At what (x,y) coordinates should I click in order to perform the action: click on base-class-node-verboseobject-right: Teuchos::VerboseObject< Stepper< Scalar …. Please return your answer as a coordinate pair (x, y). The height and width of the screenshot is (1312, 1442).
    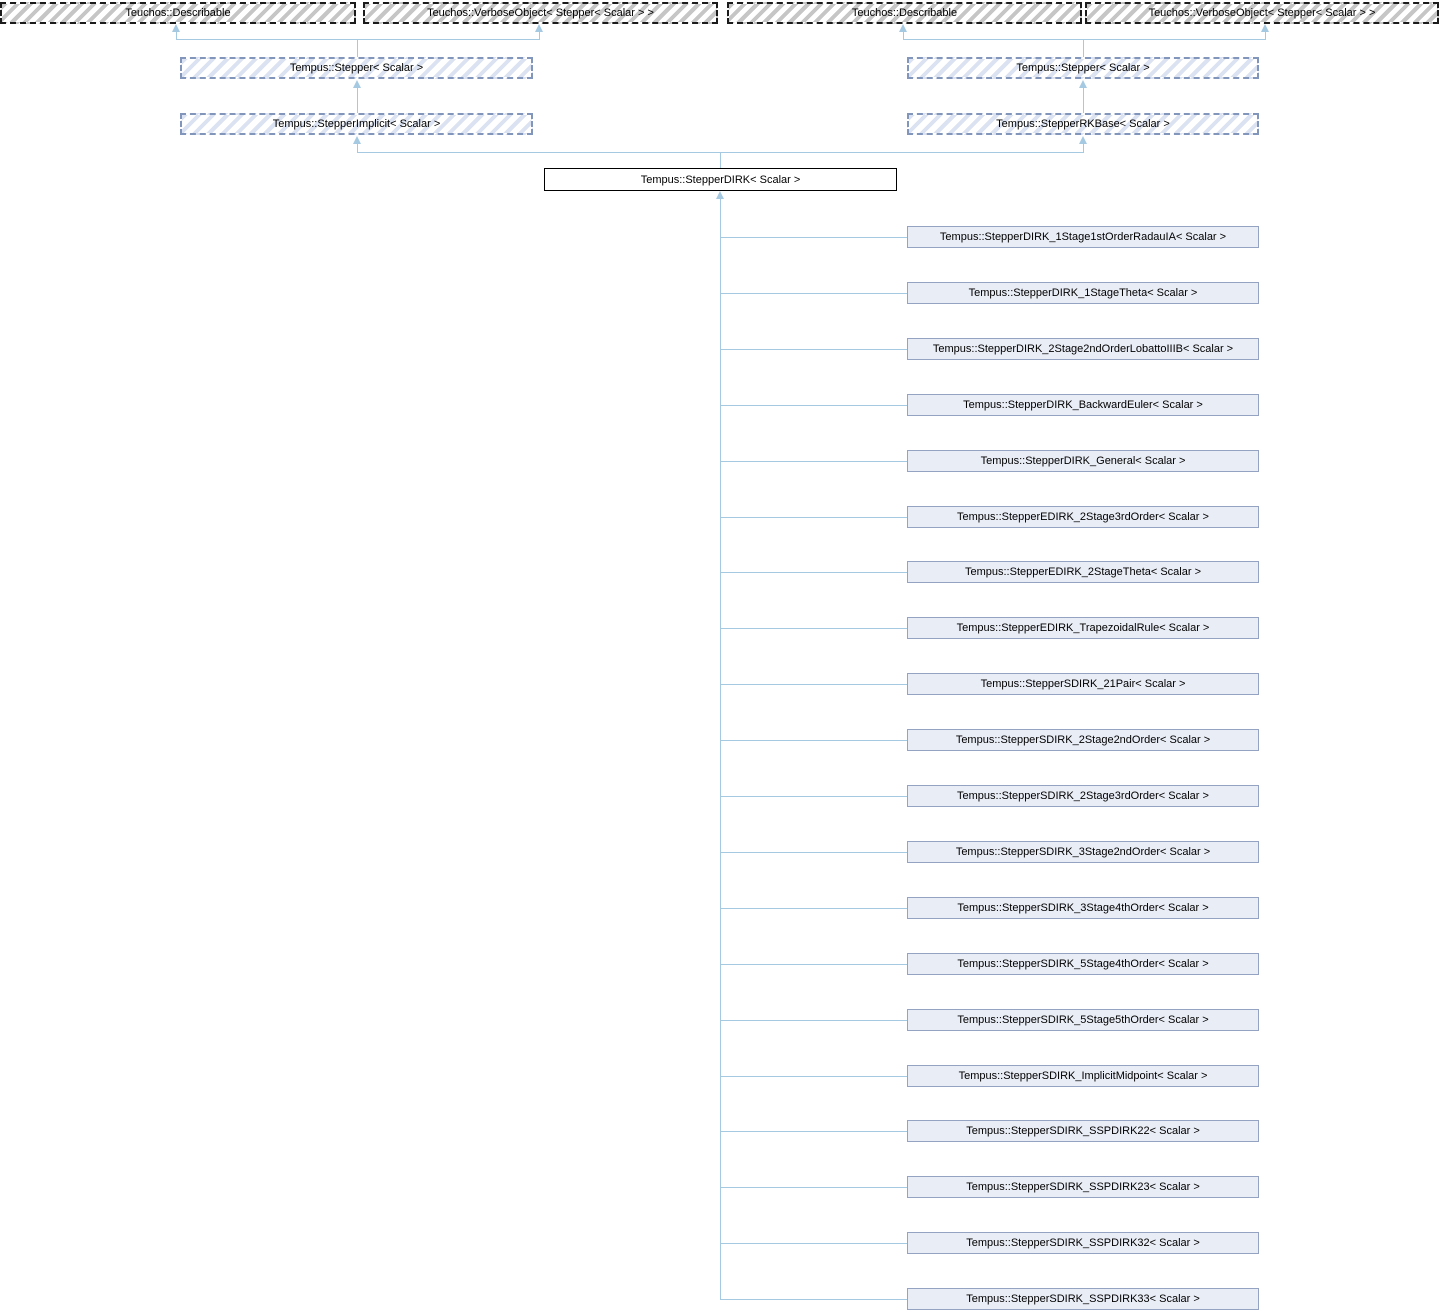
    Looking at the image, I should click on (1262, 13).